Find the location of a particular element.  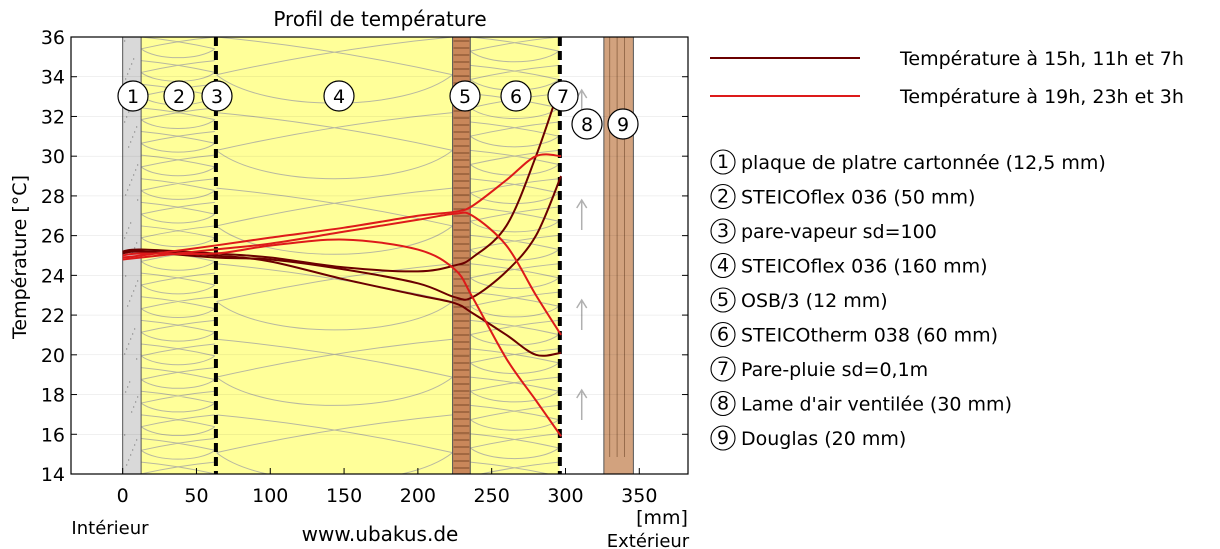

y-tick-label: 34 is located at coordinates (53, 78).